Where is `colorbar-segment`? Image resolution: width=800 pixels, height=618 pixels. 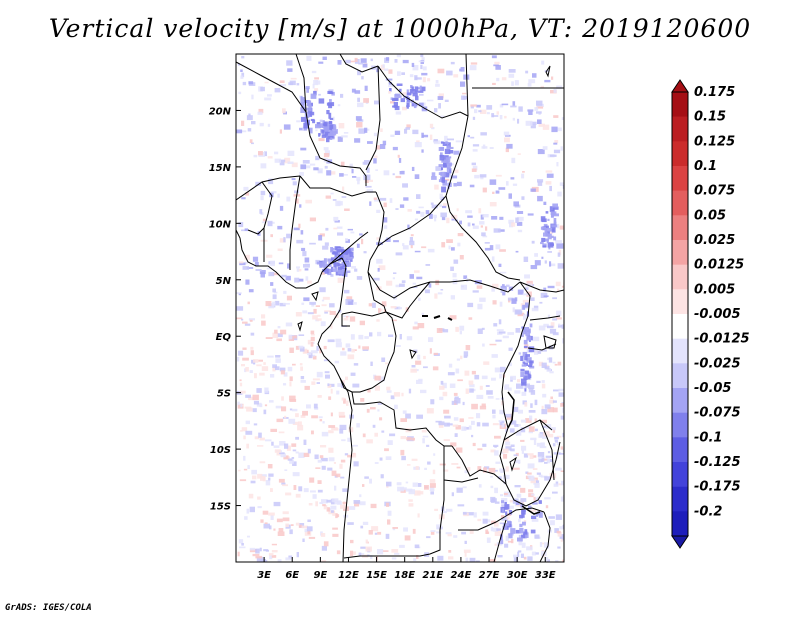 colorbar-segment is located at coordinates (680, 351).